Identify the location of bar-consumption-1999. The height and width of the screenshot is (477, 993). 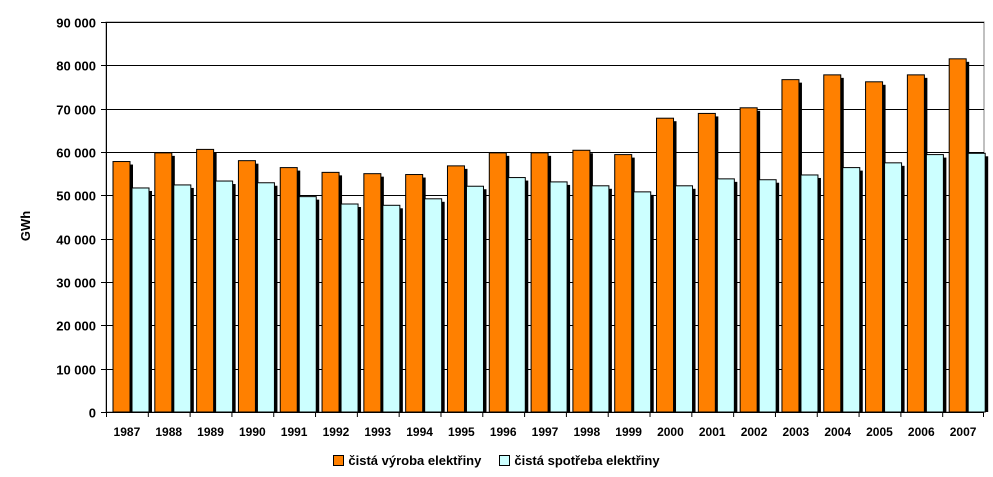
(642, 302).